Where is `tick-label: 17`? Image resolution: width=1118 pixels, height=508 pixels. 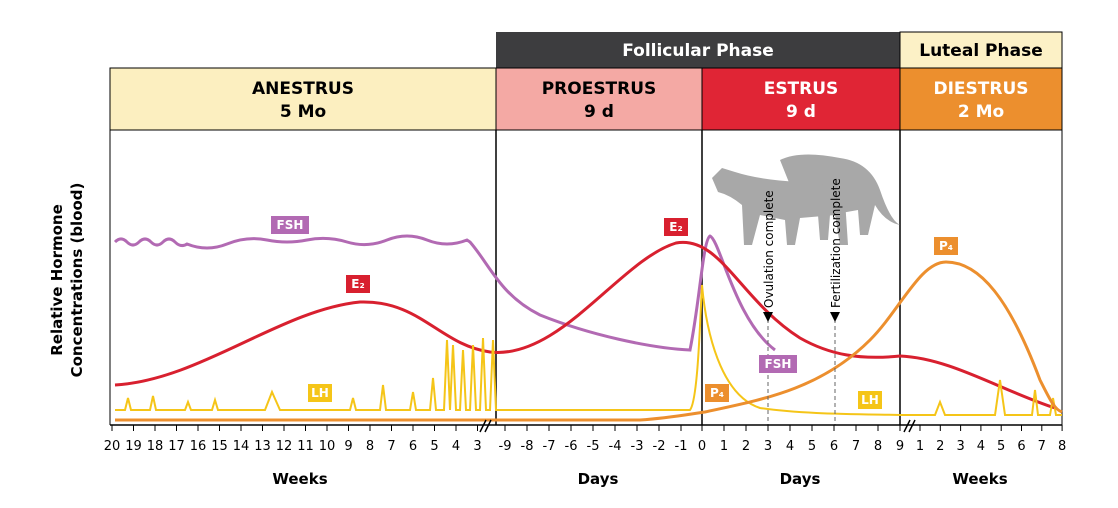 tick-label: 17 is located at coordinates (176, 446).